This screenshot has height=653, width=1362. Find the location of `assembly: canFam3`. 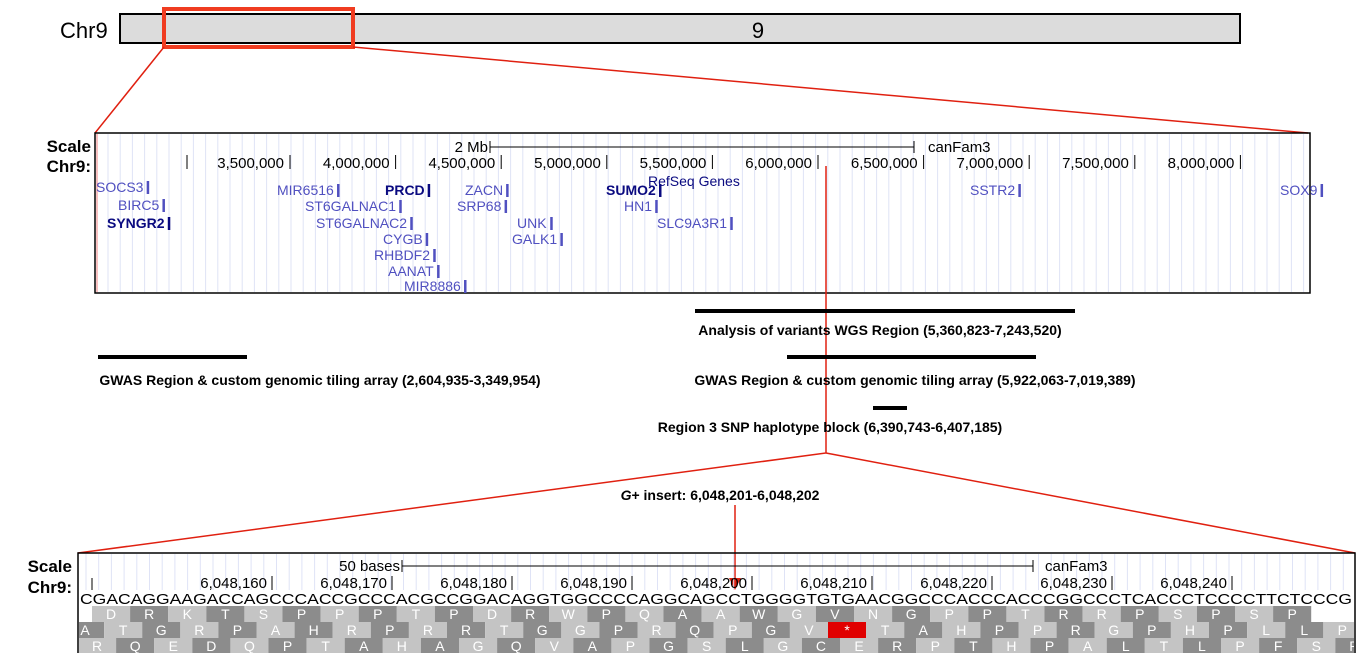

assembly: canFam3 is located at coordinates (959, 147).